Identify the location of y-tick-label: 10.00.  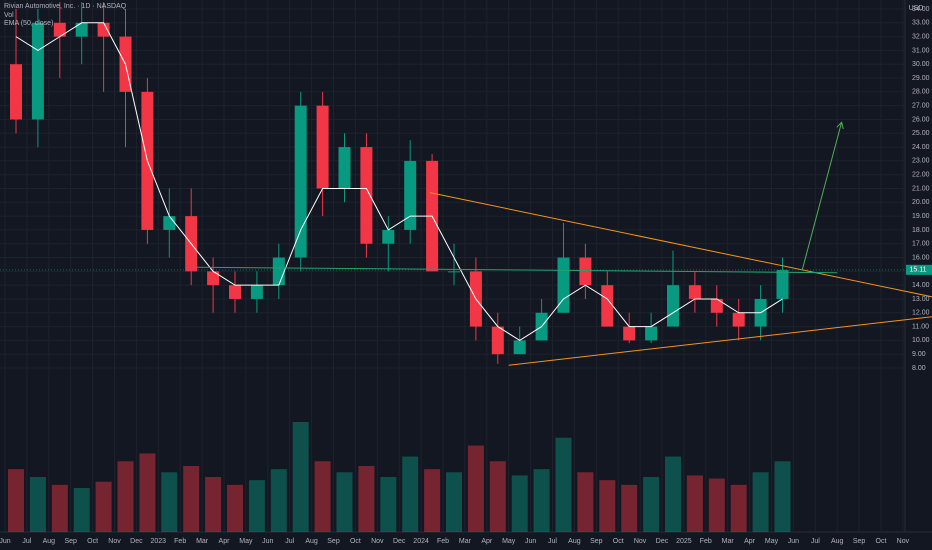
(921, 340).